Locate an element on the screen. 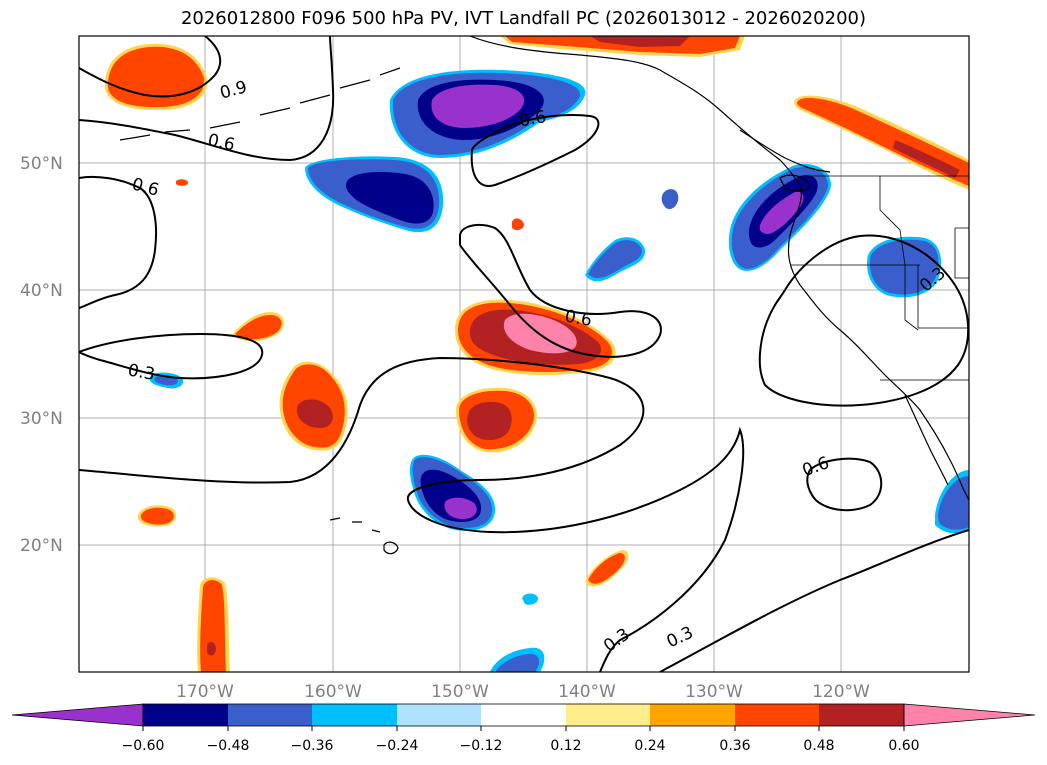  colorbar-label-8: 0.48 is located at coordinates (818, 746).